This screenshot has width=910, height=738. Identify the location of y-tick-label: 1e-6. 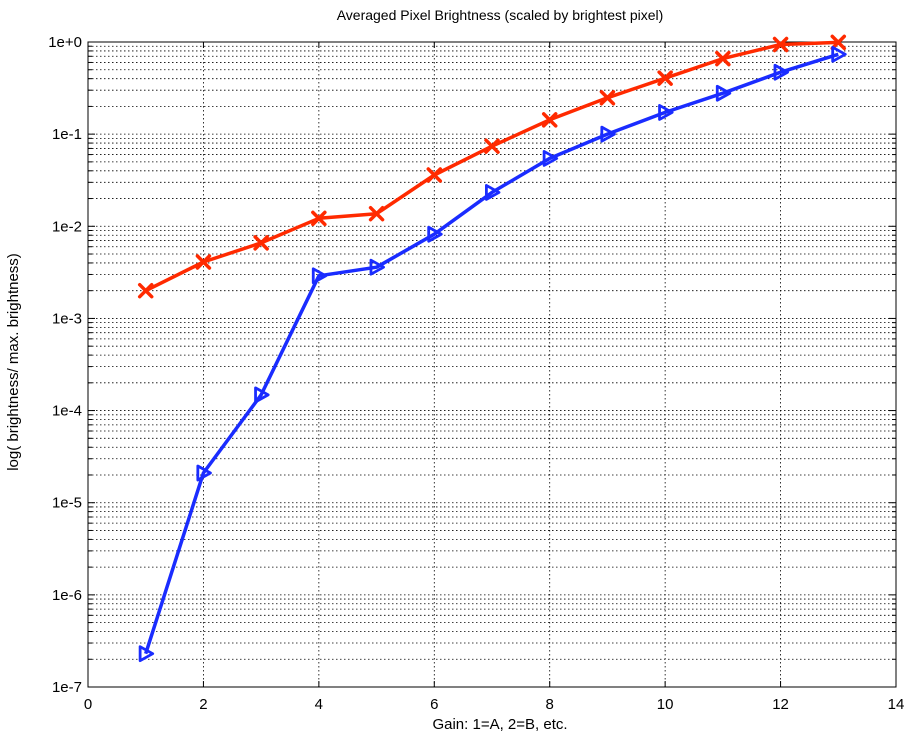
(67, 595).